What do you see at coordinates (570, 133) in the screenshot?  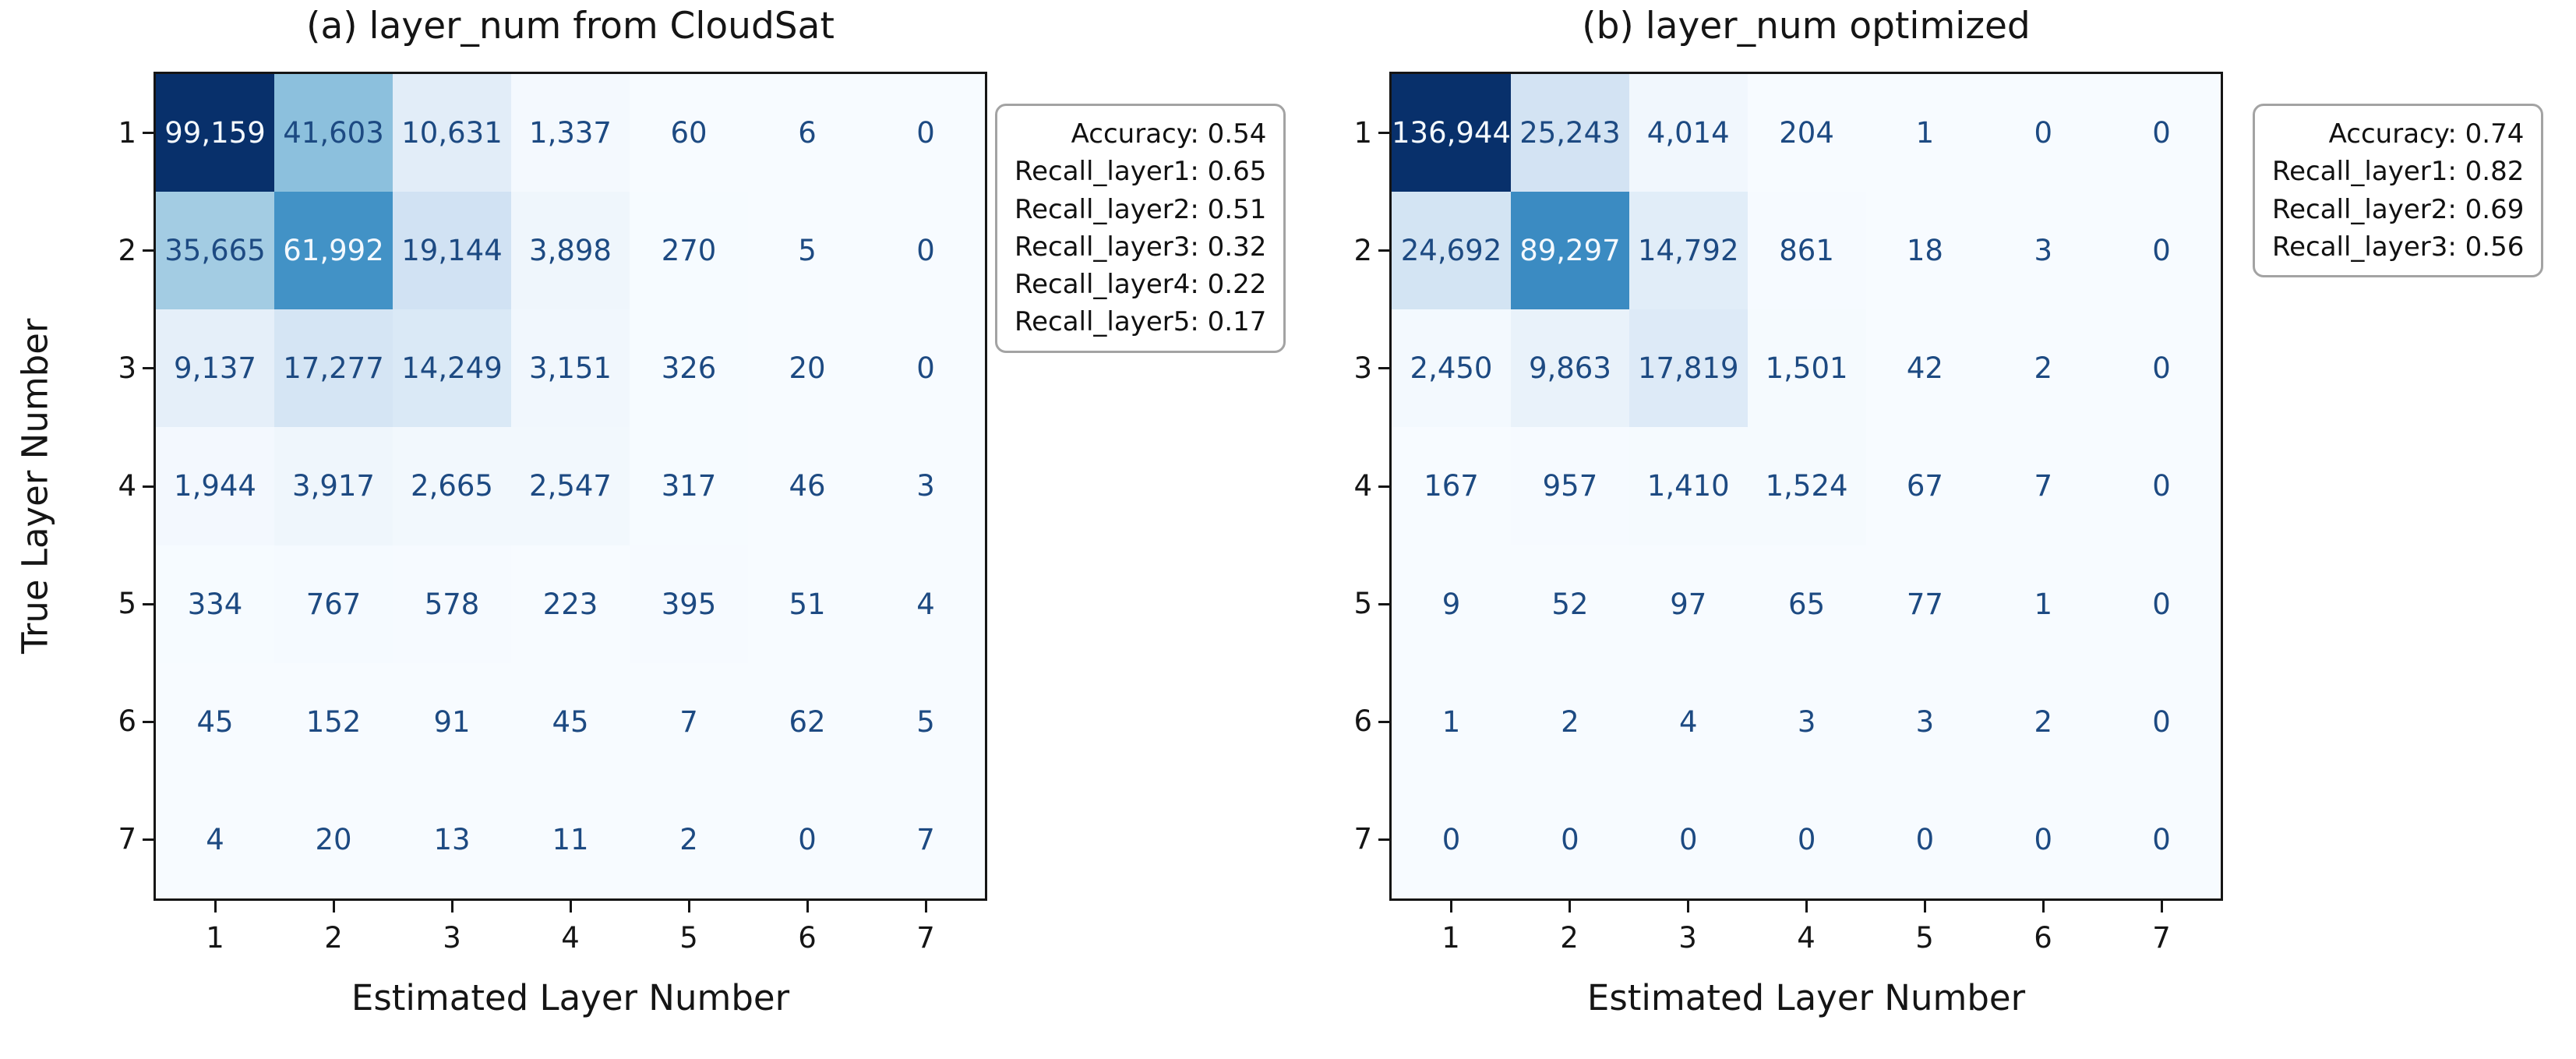 I see `matrix-cell: 1,337` at bounding box center [570, 133].